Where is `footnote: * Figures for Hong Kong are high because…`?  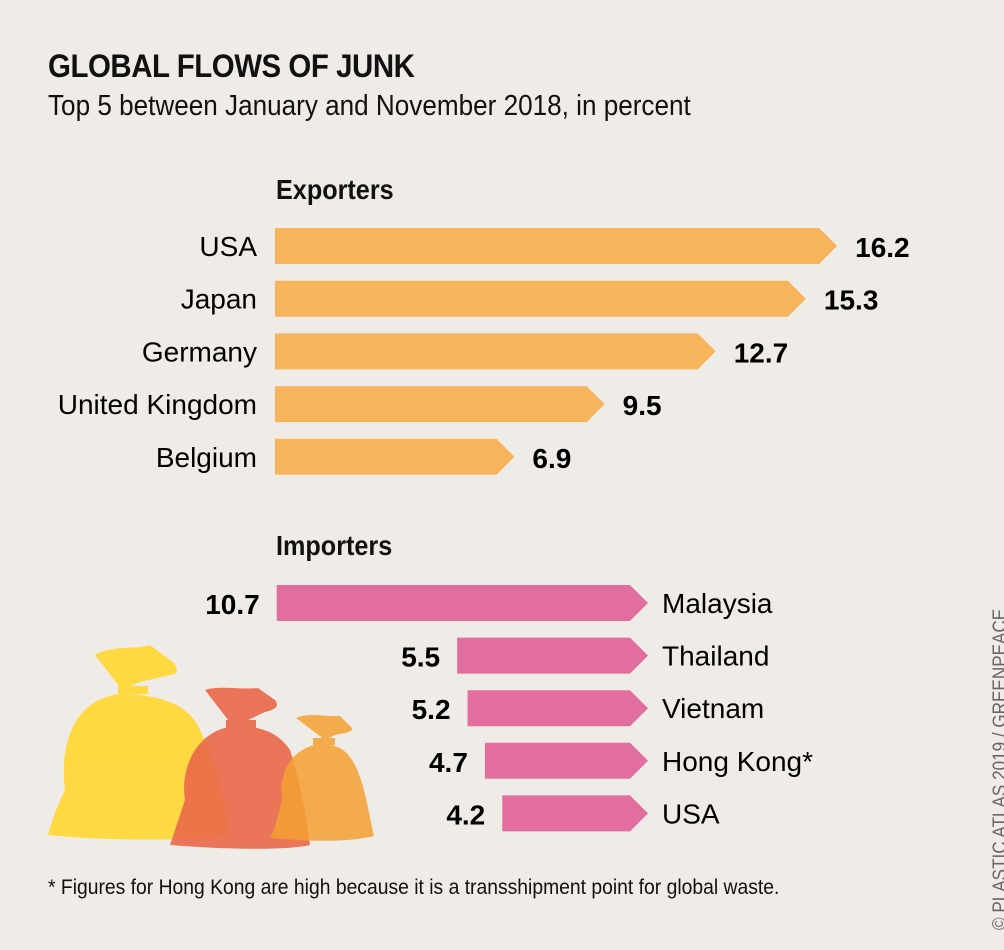
footnote: * Figures for Hong Kong are high because… is located at coordinates (414, 887).